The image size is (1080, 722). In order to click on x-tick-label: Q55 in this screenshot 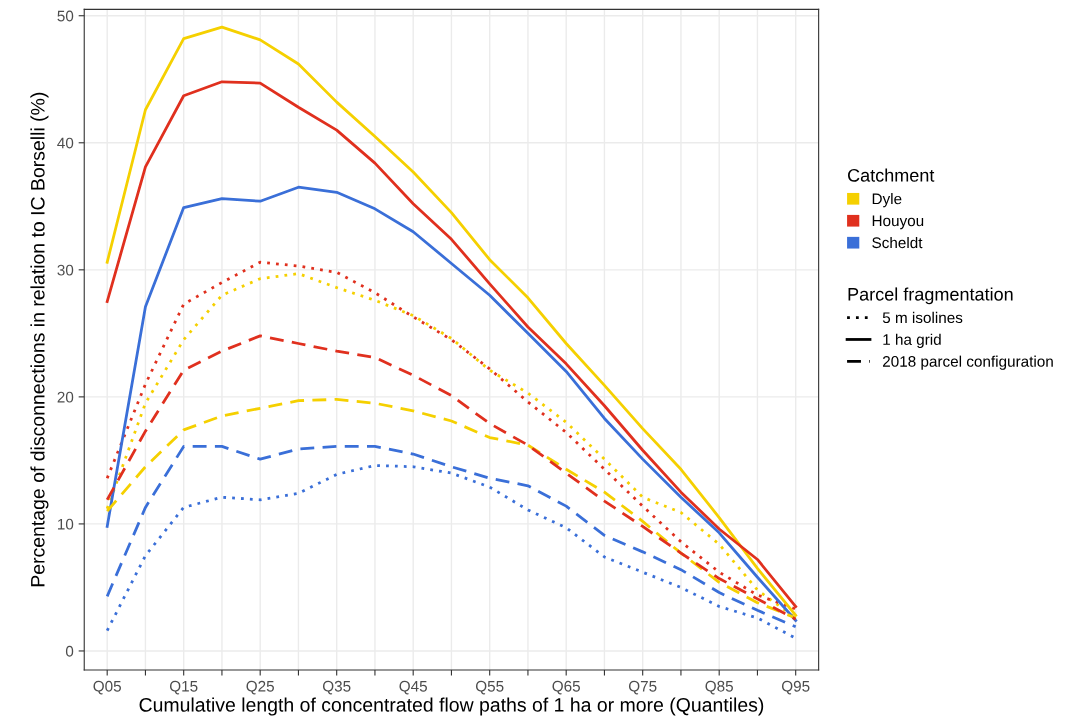, I will do `click(489, 687)`.